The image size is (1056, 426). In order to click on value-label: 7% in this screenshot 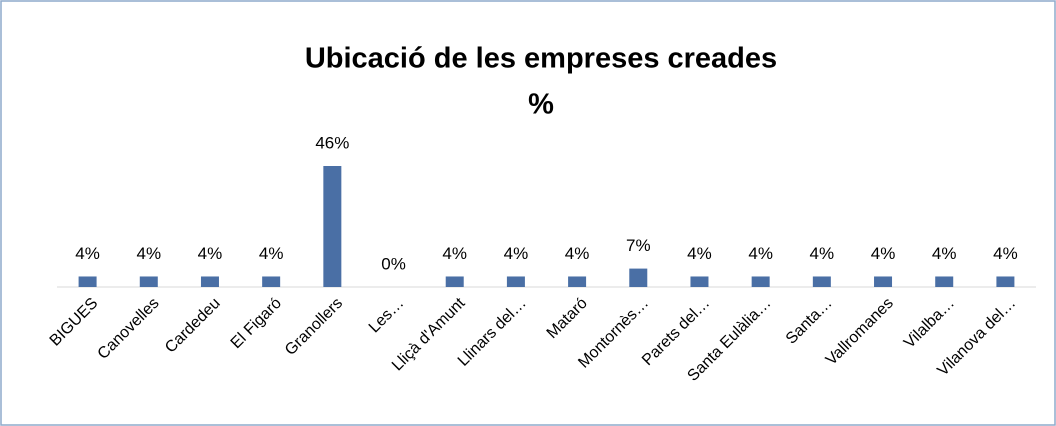, I will do `click(638, 245)`.